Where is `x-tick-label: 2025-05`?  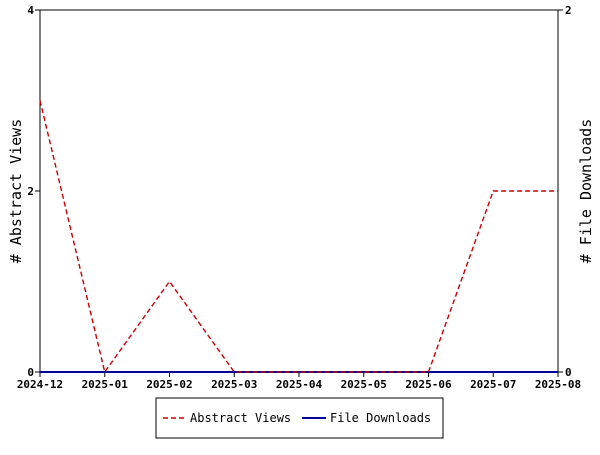
x-tick-label: 2025-05 is located at coordinates (364, 384).